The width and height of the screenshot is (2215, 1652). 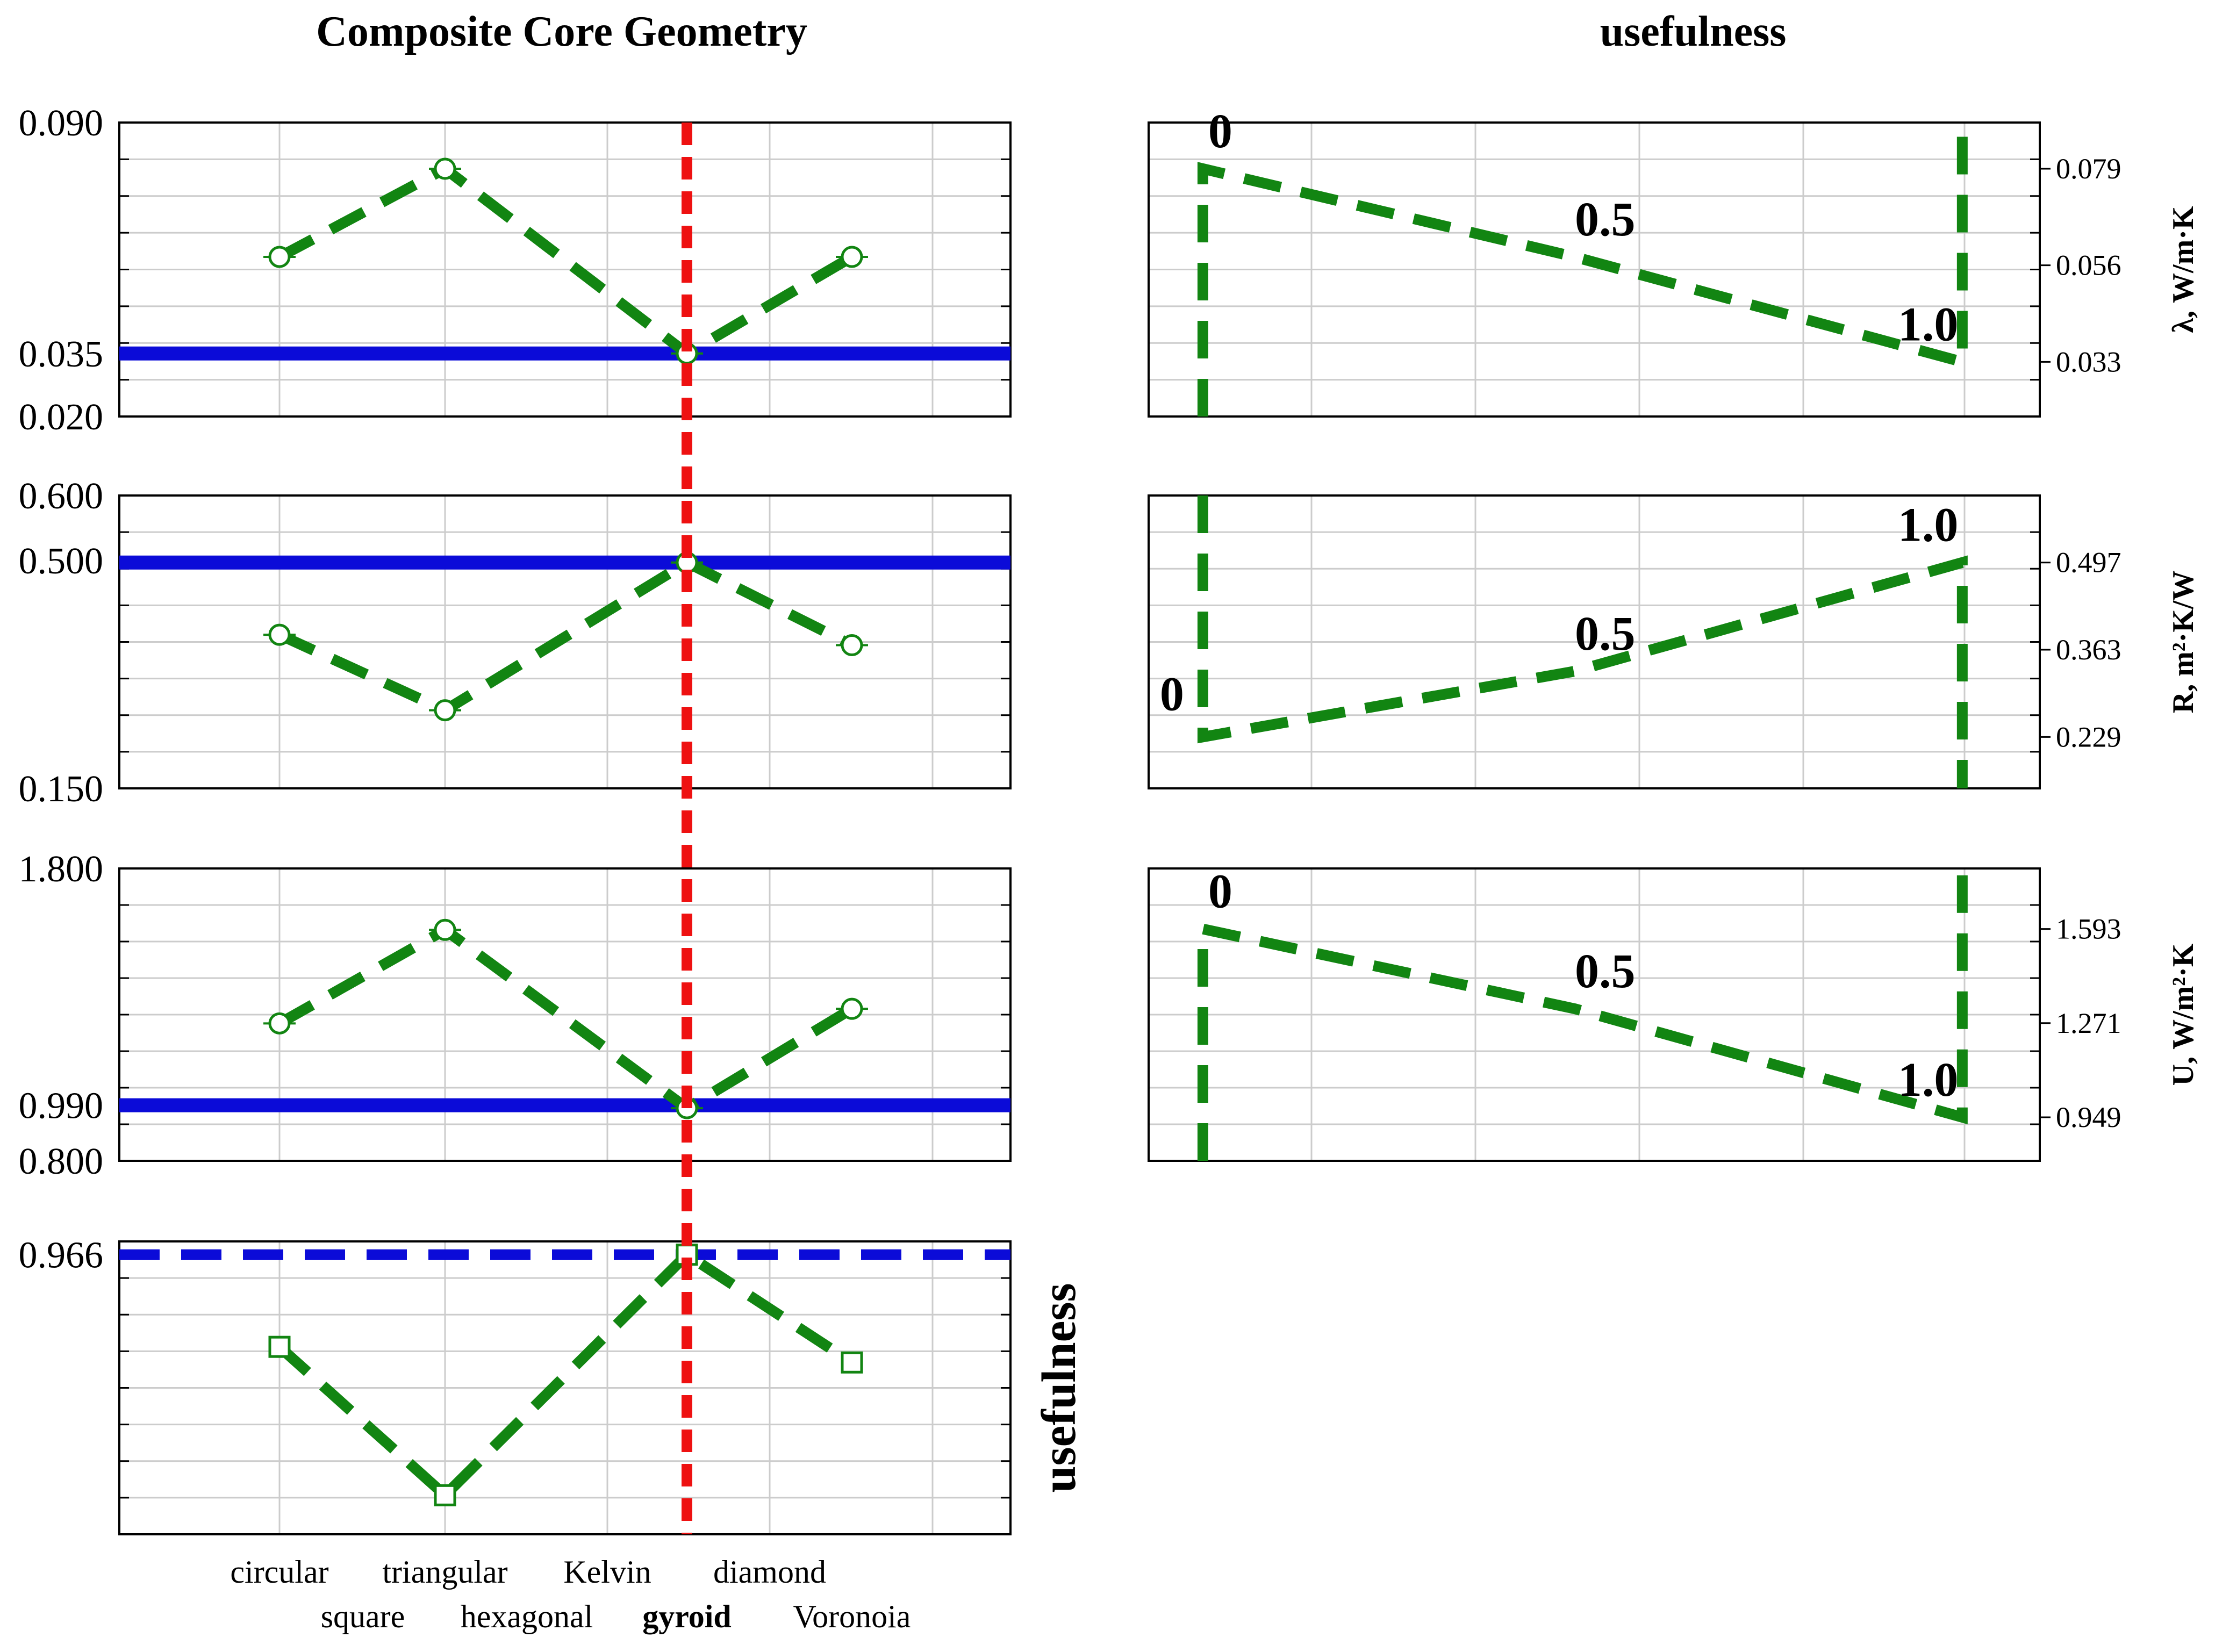 I want to click on x-category-label: square, so click(x=363, y=1616).